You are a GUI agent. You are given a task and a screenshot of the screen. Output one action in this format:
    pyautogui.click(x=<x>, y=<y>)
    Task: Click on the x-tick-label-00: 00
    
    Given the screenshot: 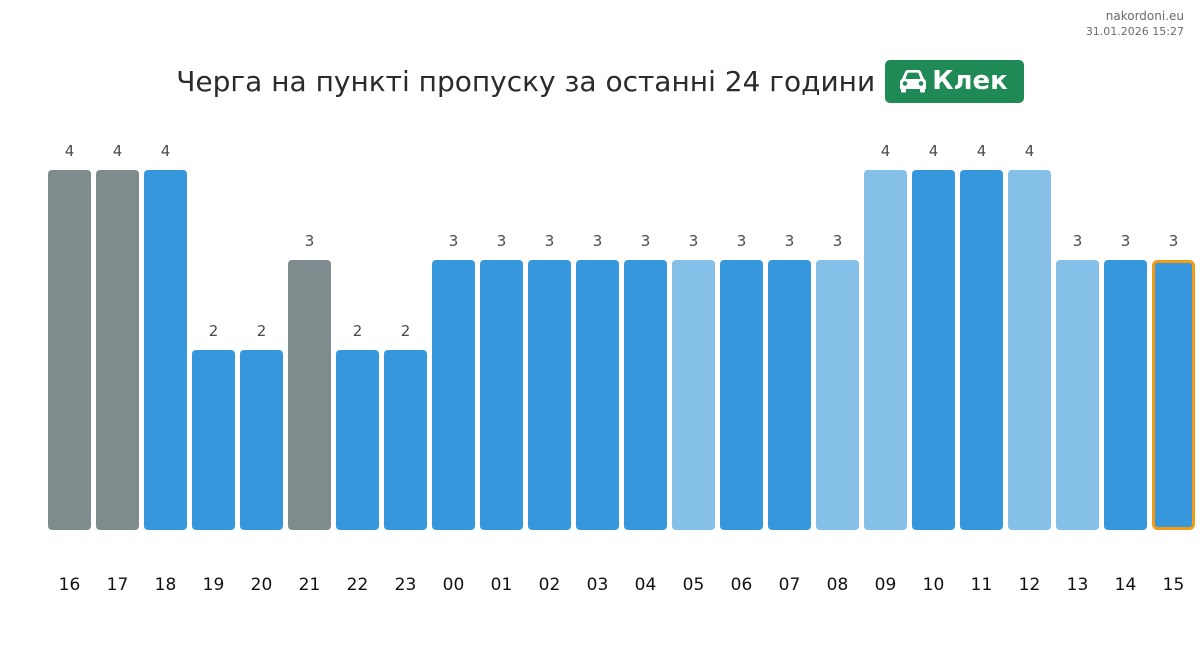 What is the action you would take?
    pyautogui.click(x=454, y=585)
    